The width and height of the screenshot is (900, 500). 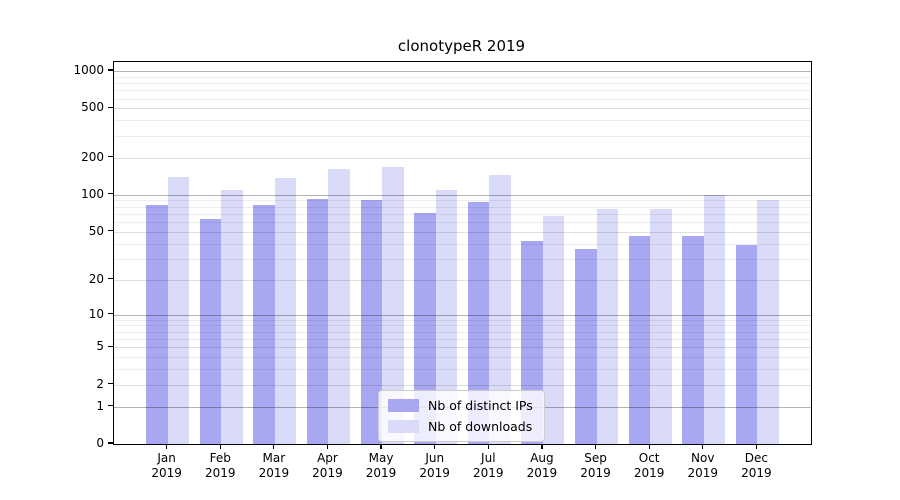 What do you see at coordinates (553, 330) in the screenshot?
I see `bar-downloads-aug` at bounding box center [553, 330].